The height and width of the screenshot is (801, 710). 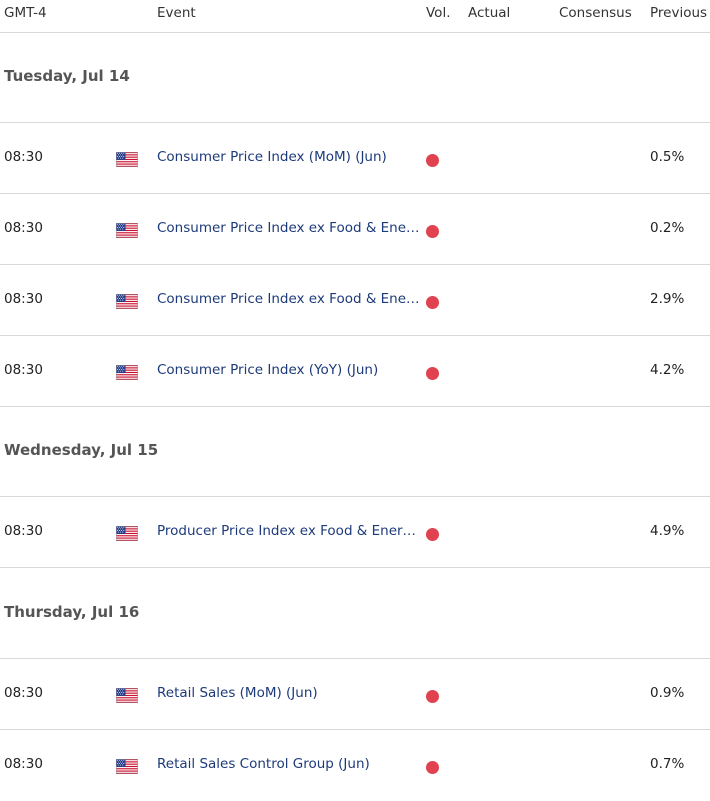 What do you see at coordinates (595, 13) in the screenshot?
I see `consensus-header: Consensus` at bounding box center [595, 13].